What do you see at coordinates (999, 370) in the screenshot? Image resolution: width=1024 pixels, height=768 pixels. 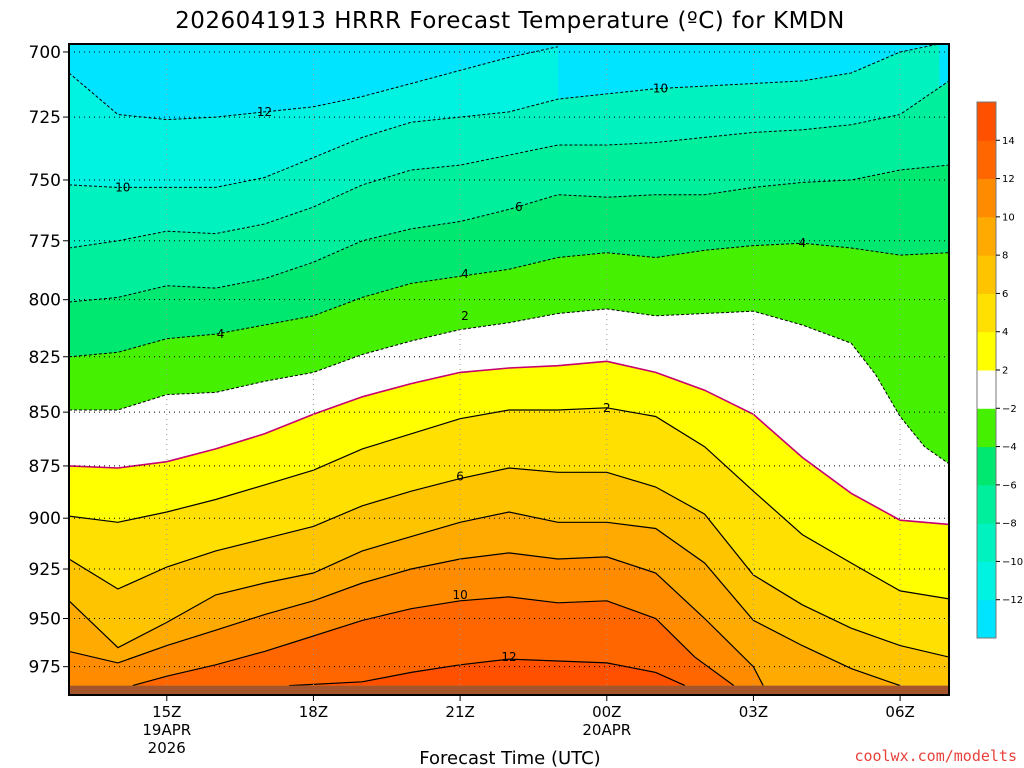 I see `colorbar: −12 −10 −8 −6 −4 −2 2 4 6 8 10 12 14` at bounding box center [999, 370].